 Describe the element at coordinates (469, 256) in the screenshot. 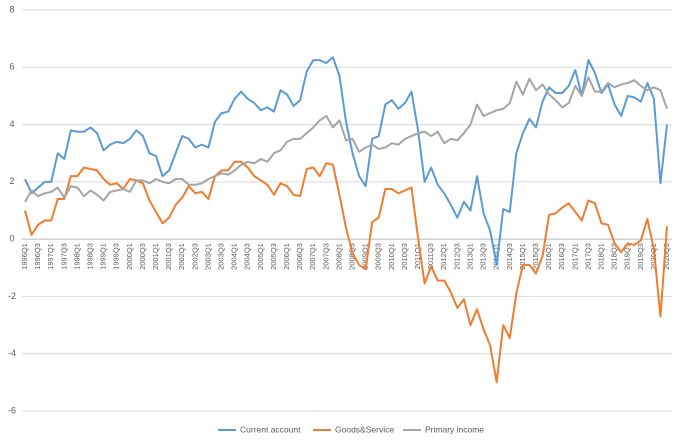

I see `x-tick-label: 2013Q1` at that location.